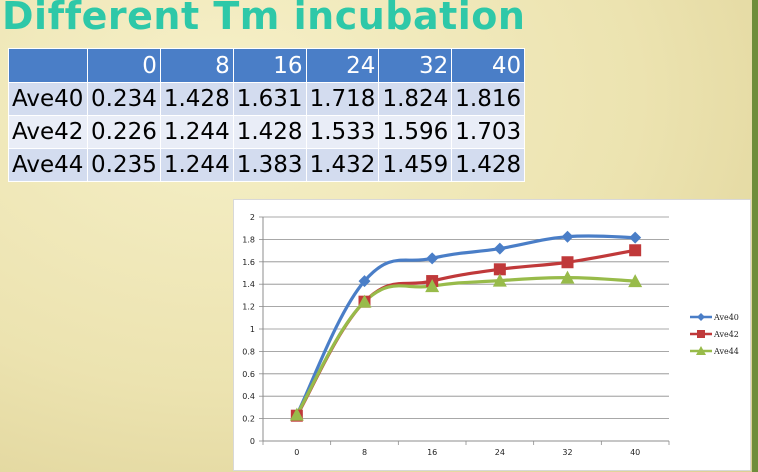 This screenshot has height=472, width=758. Describe the element at coordinates (635, 452) in the screenshot. I see `x-tick-label: 40` at that location.